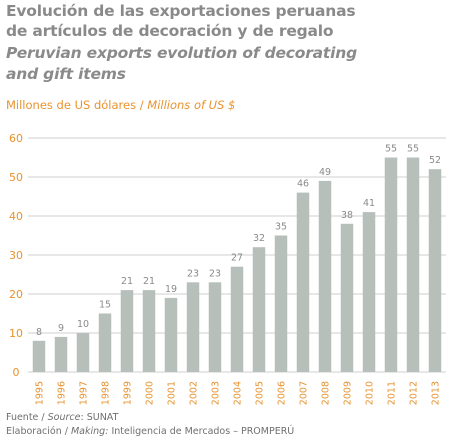 The height and width of the screenshot is (444, 456). I want to click on making-value: Inteligencia de Mercados – PROMPERÚ, so click(203, 431).